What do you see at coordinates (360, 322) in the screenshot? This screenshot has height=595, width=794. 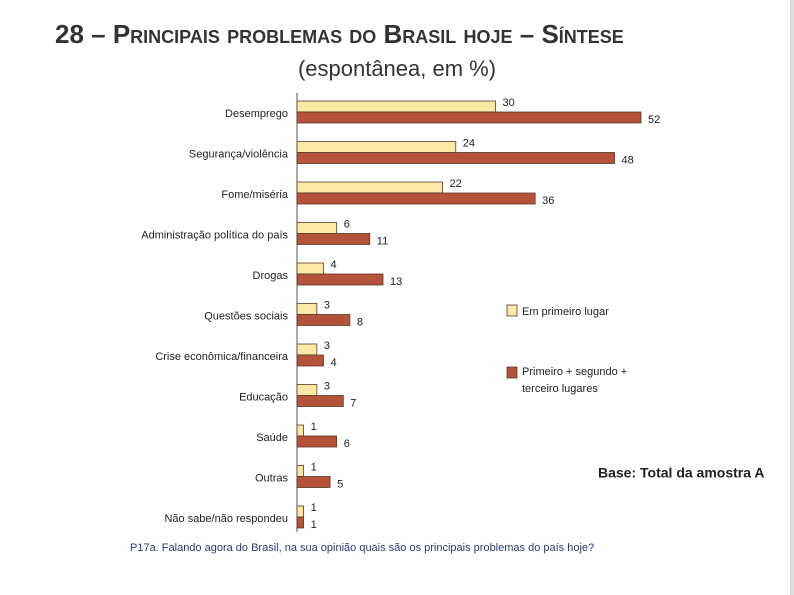 I see `value-label: 8` at bounding box center [360, 322].